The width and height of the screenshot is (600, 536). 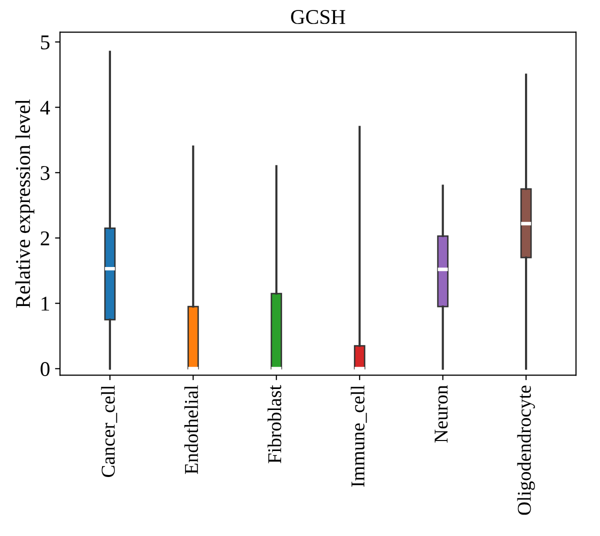 I want to click on x-tick-label: Oligodendrocyte, so click(x=526, y=450).